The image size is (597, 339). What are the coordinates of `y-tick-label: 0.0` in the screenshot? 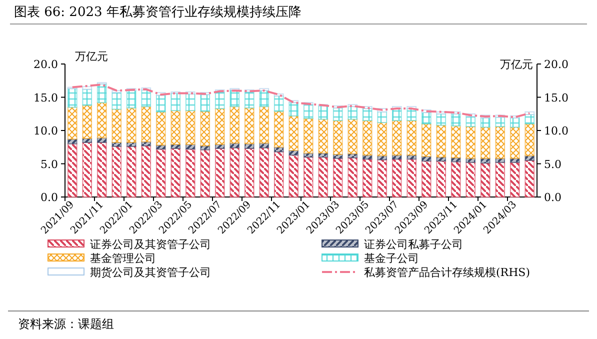 It's located at (49, 197).